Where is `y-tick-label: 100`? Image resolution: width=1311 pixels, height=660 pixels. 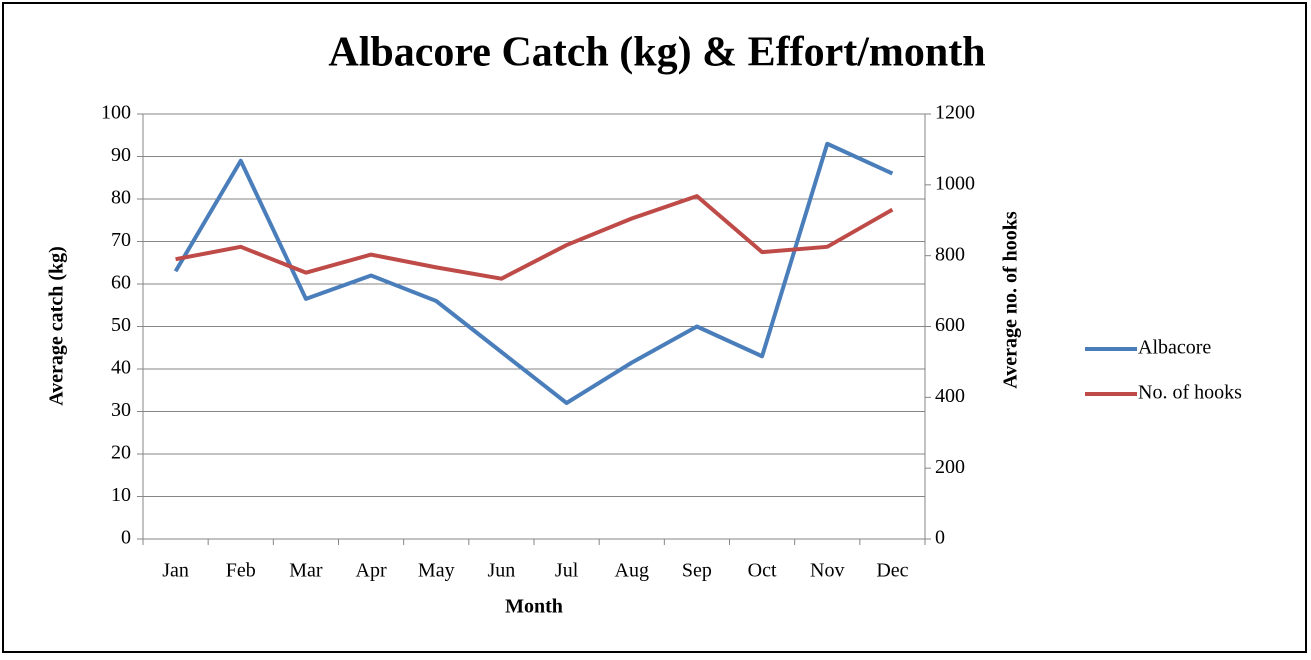
y-tick-label: 100 is located at coordinates (116, 113).